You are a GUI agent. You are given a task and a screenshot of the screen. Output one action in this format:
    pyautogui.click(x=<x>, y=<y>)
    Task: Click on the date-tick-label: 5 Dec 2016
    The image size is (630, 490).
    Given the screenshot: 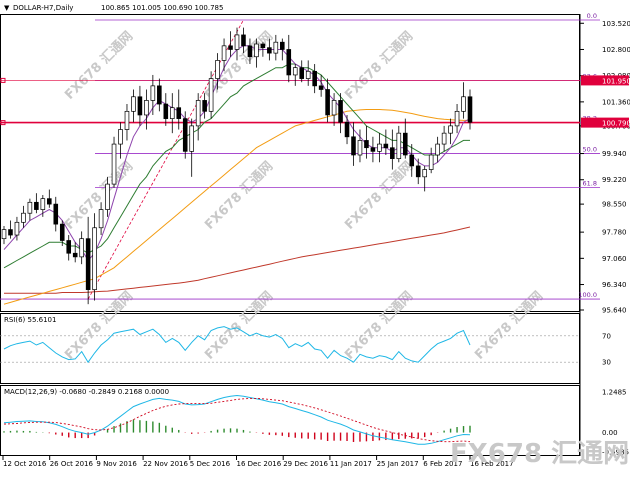 What is the action you would take?
    pyautogui.click(x=210, y=464)
    